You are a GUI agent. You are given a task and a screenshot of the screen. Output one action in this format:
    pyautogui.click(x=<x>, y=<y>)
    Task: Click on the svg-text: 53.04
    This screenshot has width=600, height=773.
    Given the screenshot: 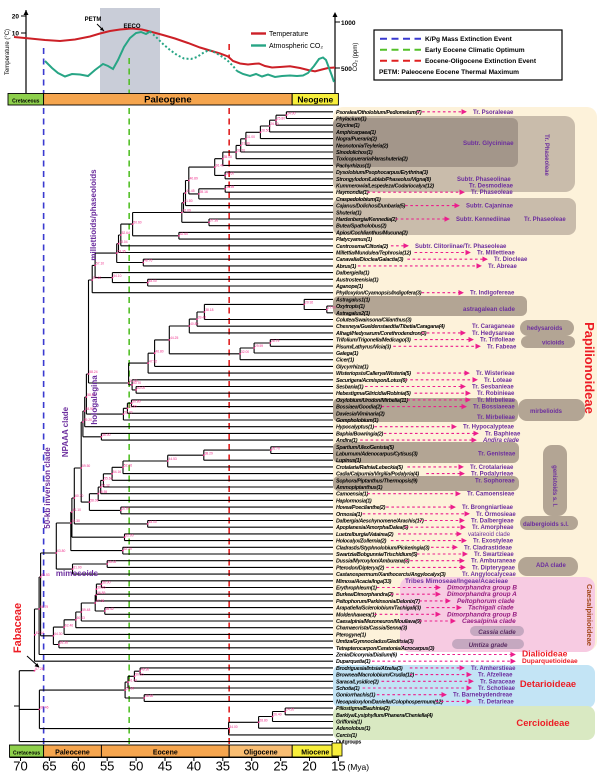 What is the action you would take?
    pyautogui.click(x=123, y=242)
    